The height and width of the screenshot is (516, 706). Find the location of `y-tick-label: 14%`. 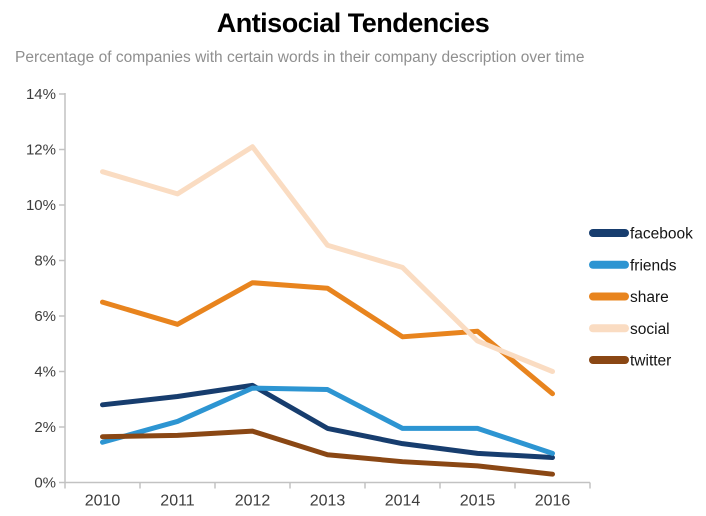

y-tick-label: 14% is located at coordinates (41, 94).